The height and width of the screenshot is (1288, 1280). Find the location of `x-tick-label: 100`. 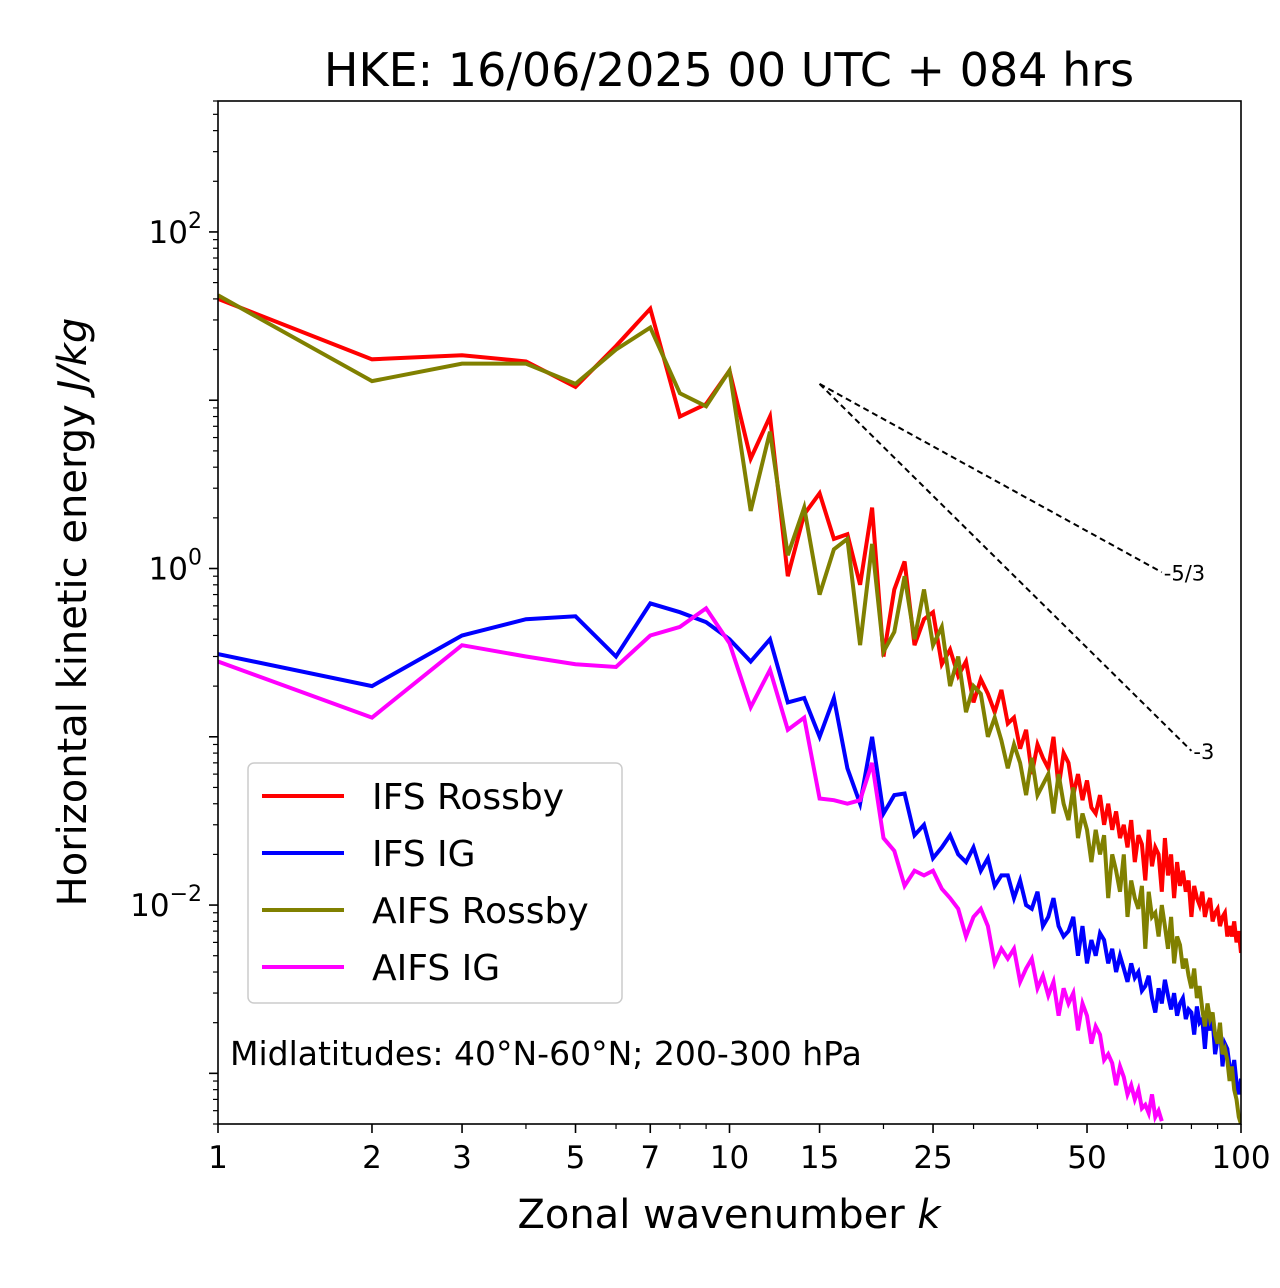

x-tick-label: 100 is located at coordinates (1240, 1158).